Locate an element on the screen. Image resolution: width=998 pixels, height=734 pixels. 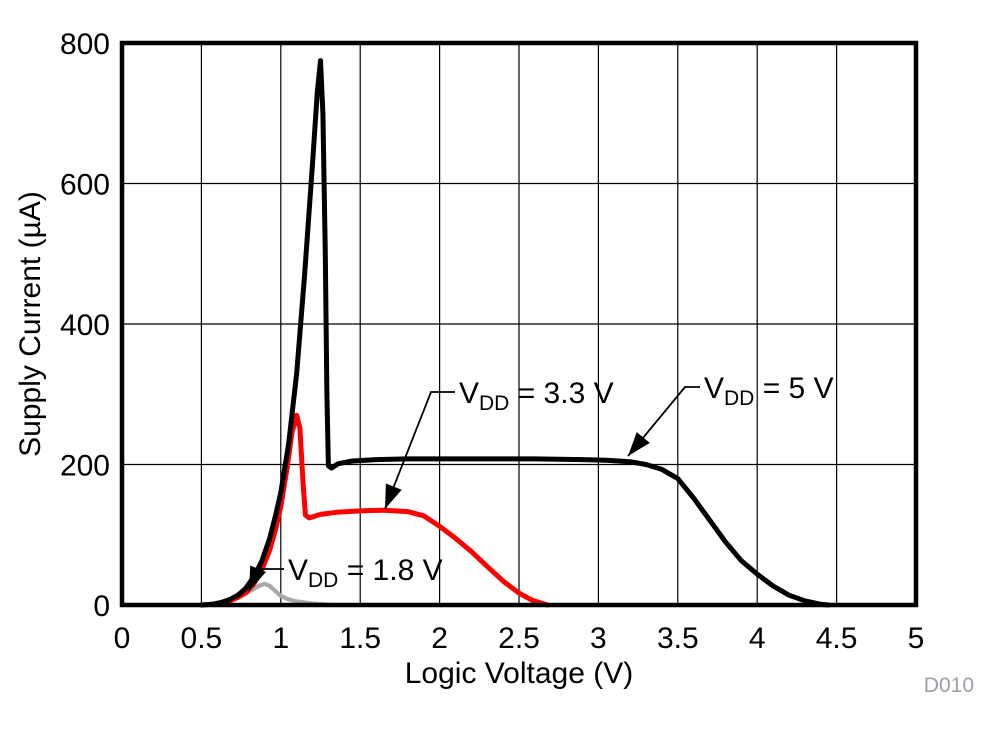
y-tick-label: 200 is located at coordinates (85, 466).